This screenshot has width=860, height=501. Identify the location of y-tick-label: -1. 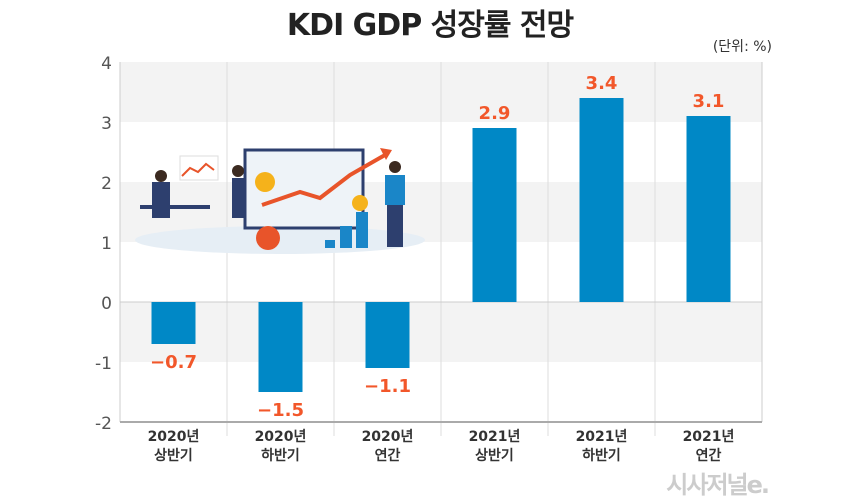
(103, 364).